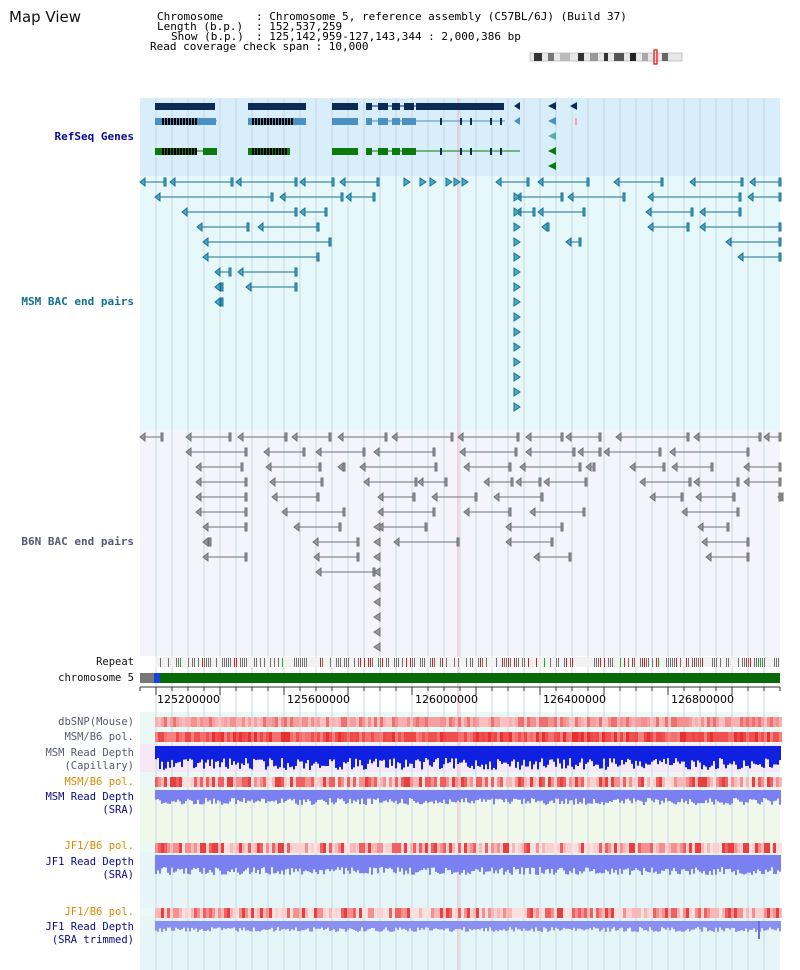 This screenshot has width=800, height=970. Describe the element at coordinates (457, 182) in the screenshot. I see `msm-bac-end` at that location.